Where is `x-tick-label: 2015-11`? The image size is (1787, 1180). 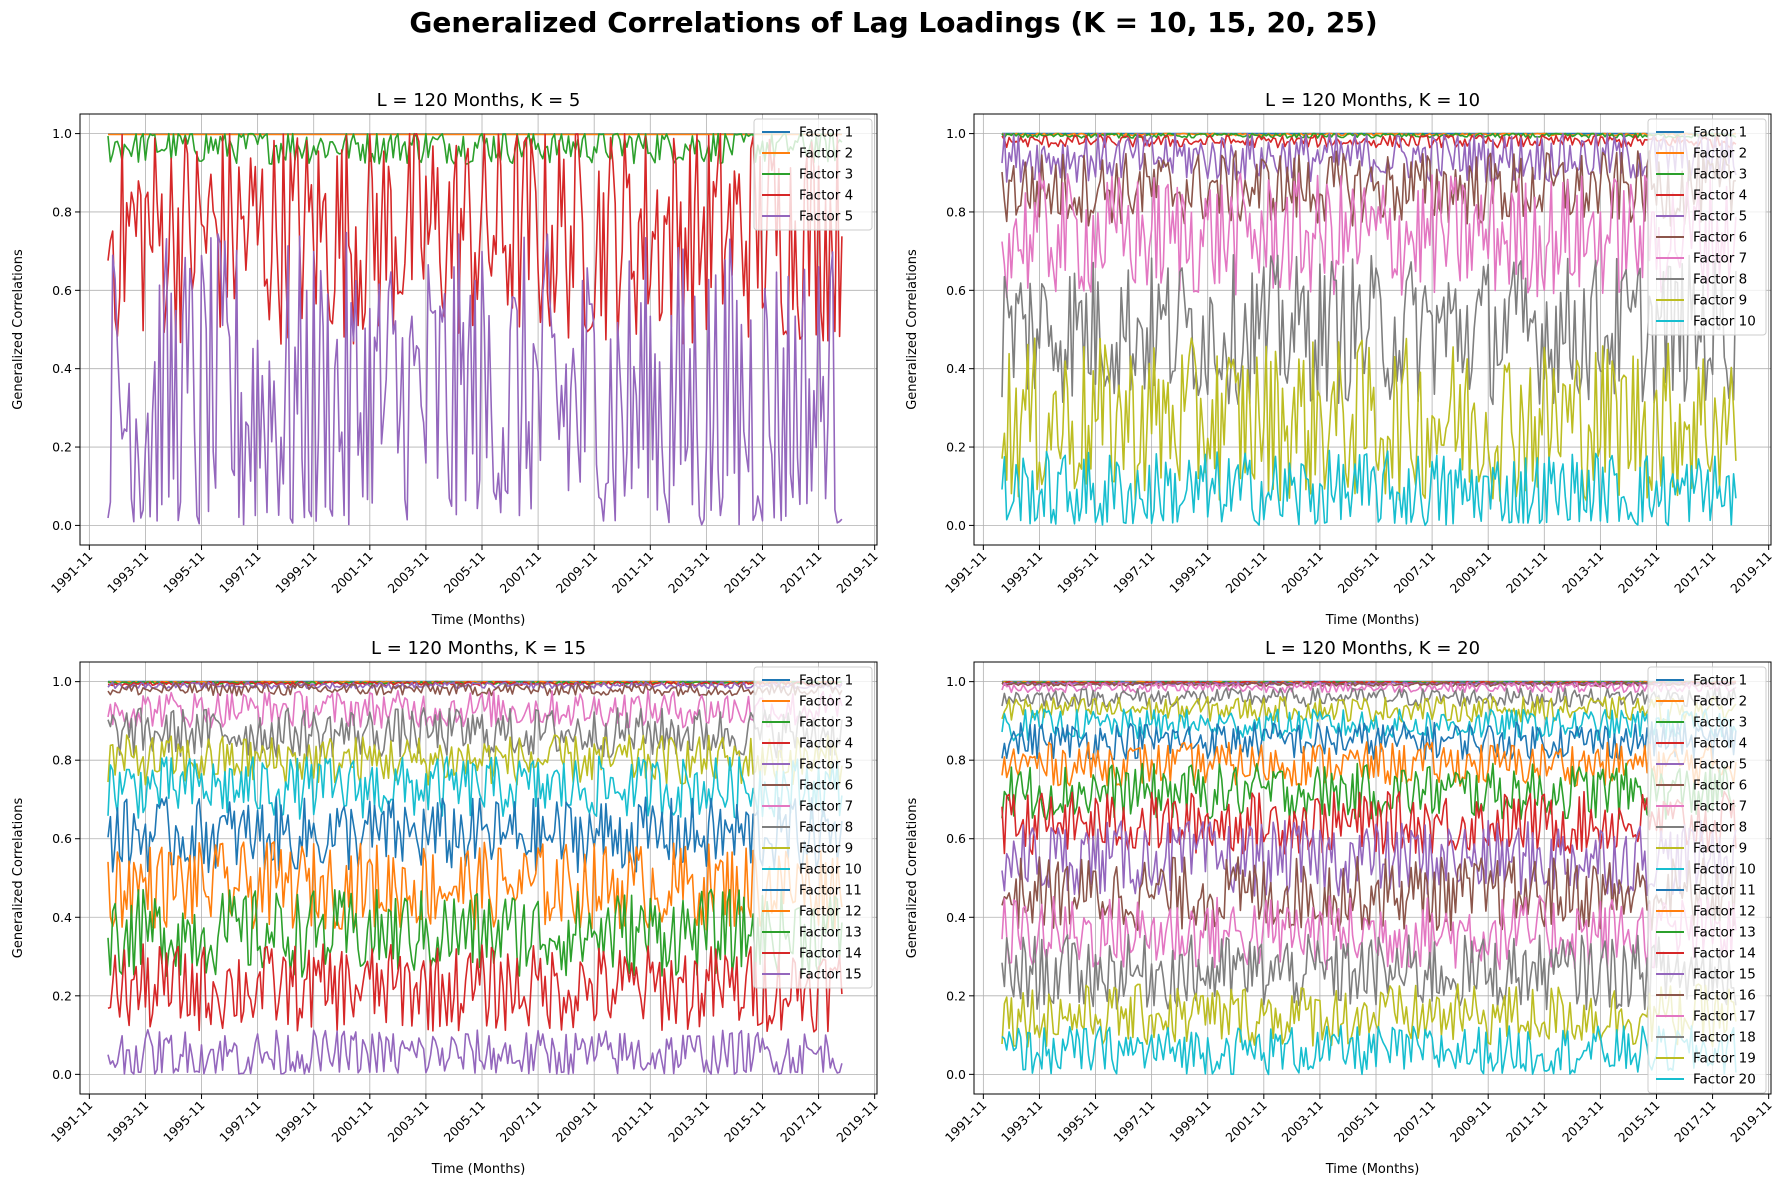
x-tick-label: 2015-11 is located at coordinates (1639, 1122).